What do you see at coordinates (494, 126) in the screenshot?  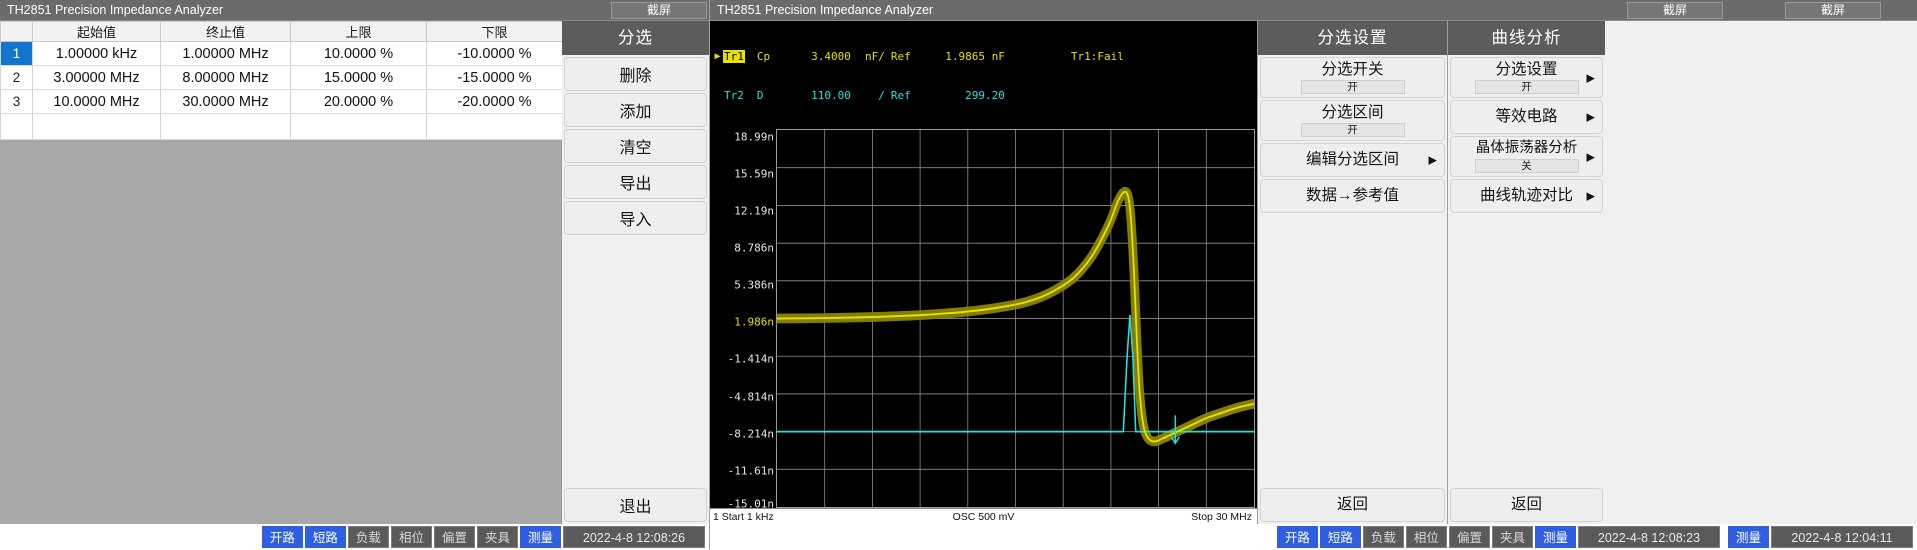 I see `cell-lower` at bounding box center [494, 126].